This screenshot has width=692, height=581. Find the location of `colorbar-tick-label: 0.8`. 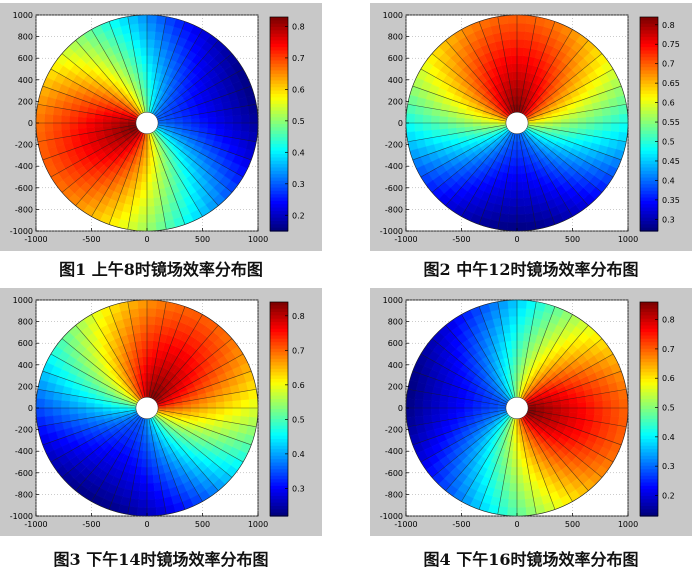

colorbar-tick-label: 0.8 is located at coordinates (298, 26).